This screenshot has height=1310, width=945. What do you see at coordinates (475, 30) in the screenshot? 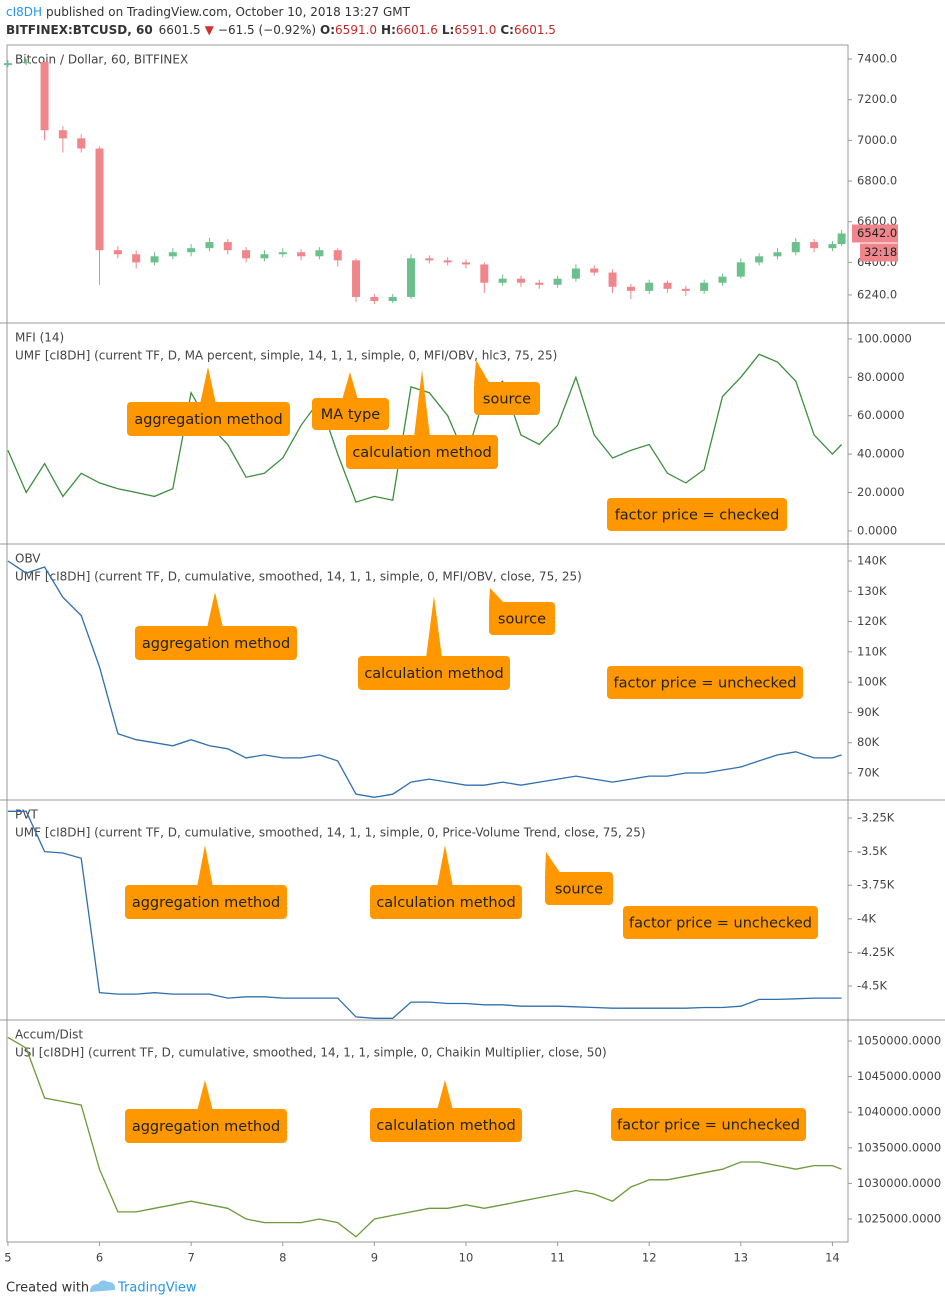
I see `l: 6591.0` at bounding box center [475, 30].